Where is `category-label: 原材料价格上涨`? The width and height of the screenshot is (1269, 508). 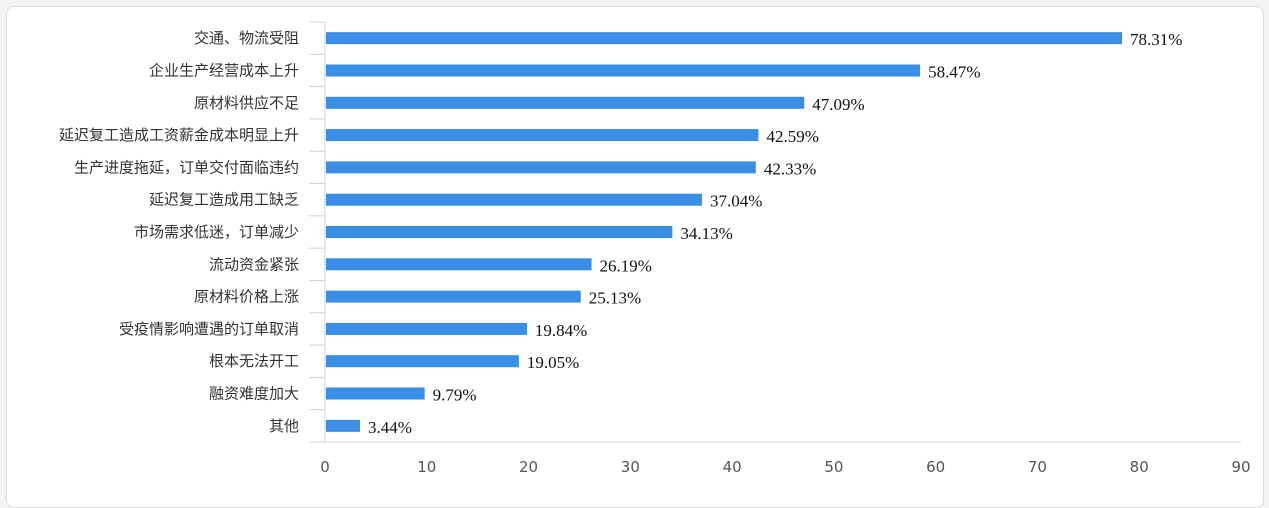 category-label: 原材料价格上涨 is located at coordinates (246, 297).